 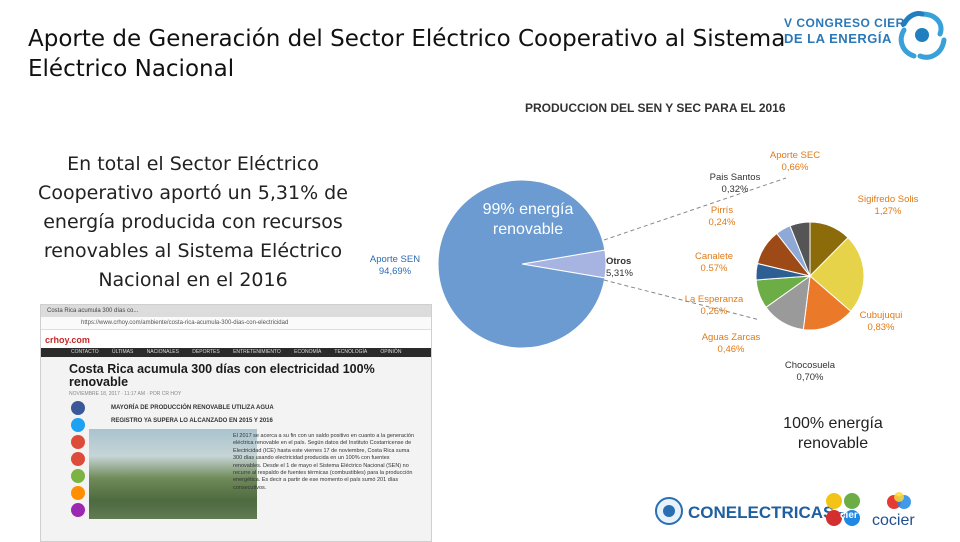 I want to click on label-aguas-zarcas: Aguas Zarcas 0,46%, so click(x=731, y=344).